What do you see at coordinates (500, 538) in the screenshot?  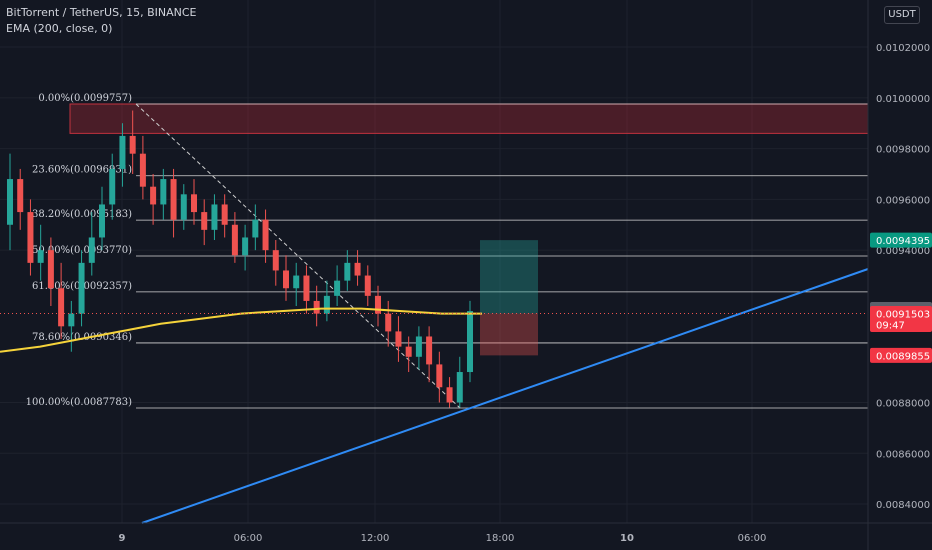 I see `time-tick-label: 18:00` at bounding box center [500, 538].